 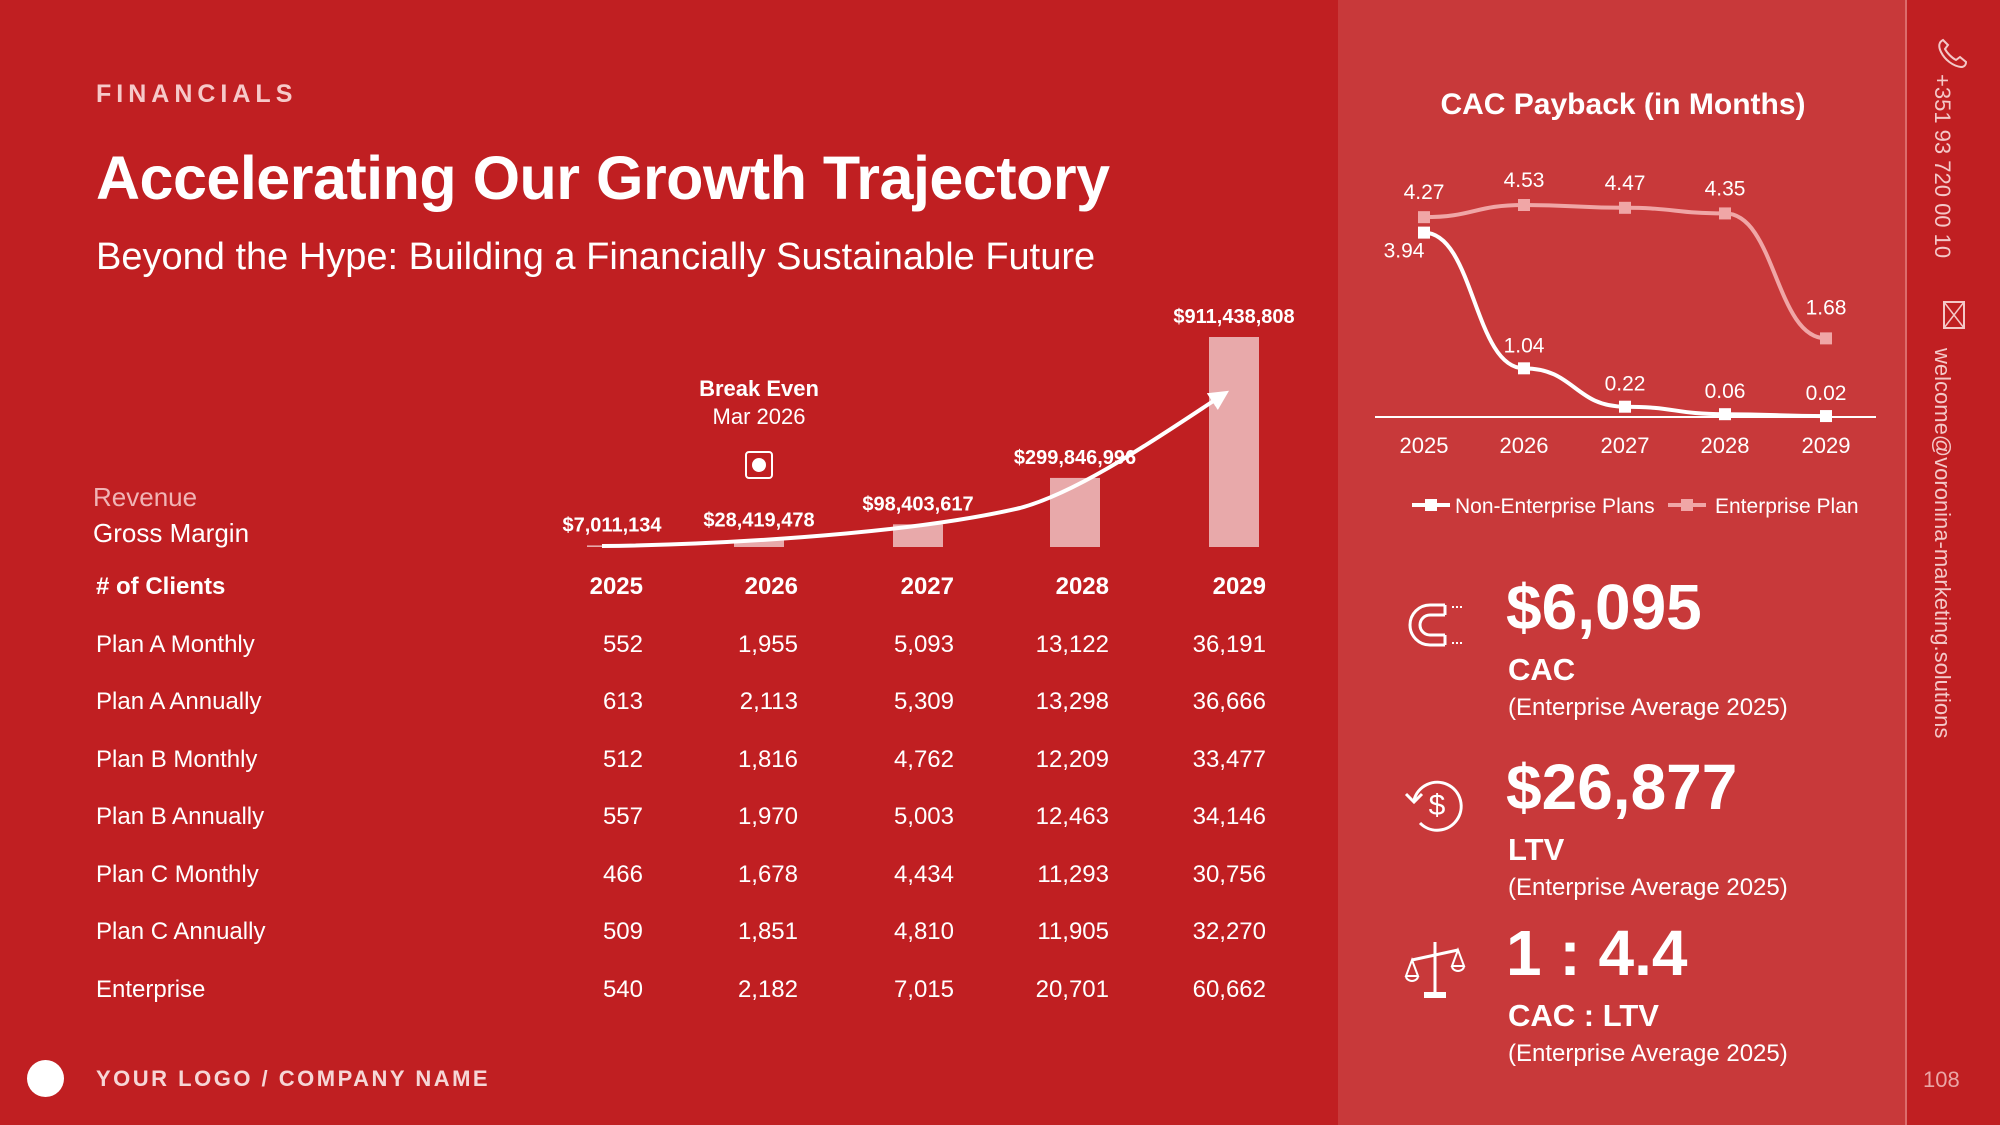 What do you see at coordinates (915, 469) in the screenshot?
I see `revenue-trend-arrow` at bounding box center [915, 469].